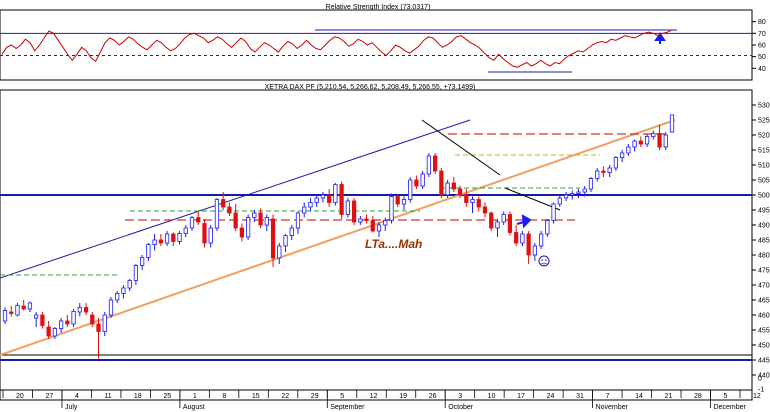 This screenshot has width=770, height=412. I want to click on month-label: July, so click(71, 407).